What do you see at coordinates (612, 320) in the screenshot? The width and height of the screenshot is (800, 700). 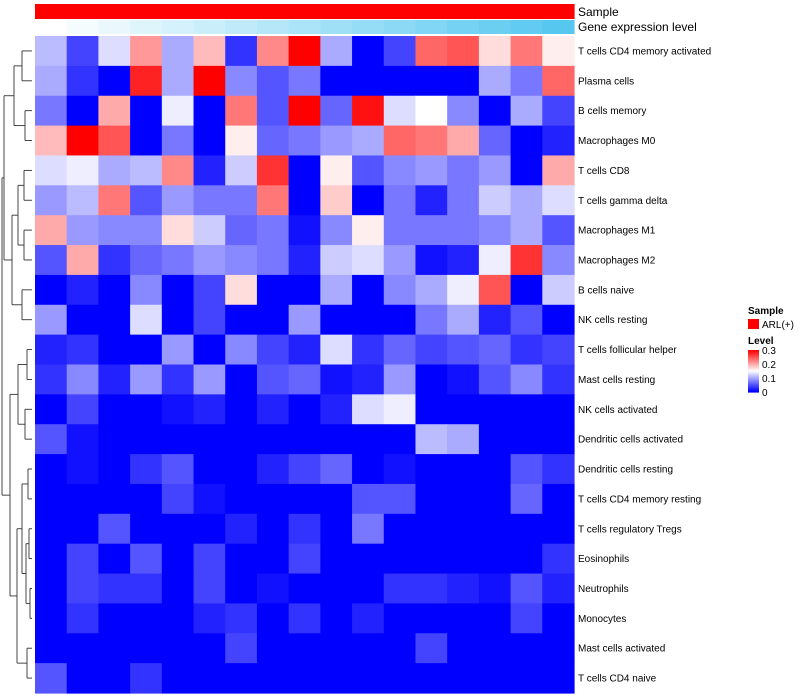 I see `row-label: NK cells resting` at bounding box center [612, 320].